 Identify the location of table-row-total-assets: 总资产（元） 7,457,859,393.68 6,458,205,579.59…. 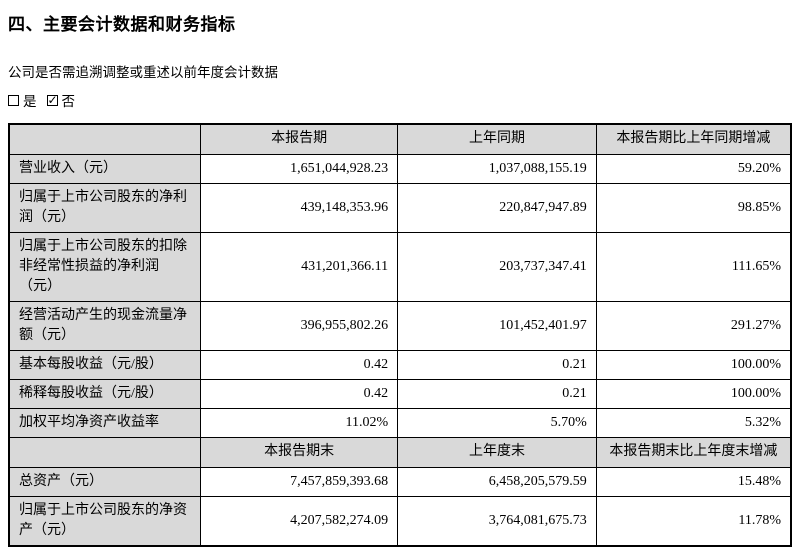
(400, 481).